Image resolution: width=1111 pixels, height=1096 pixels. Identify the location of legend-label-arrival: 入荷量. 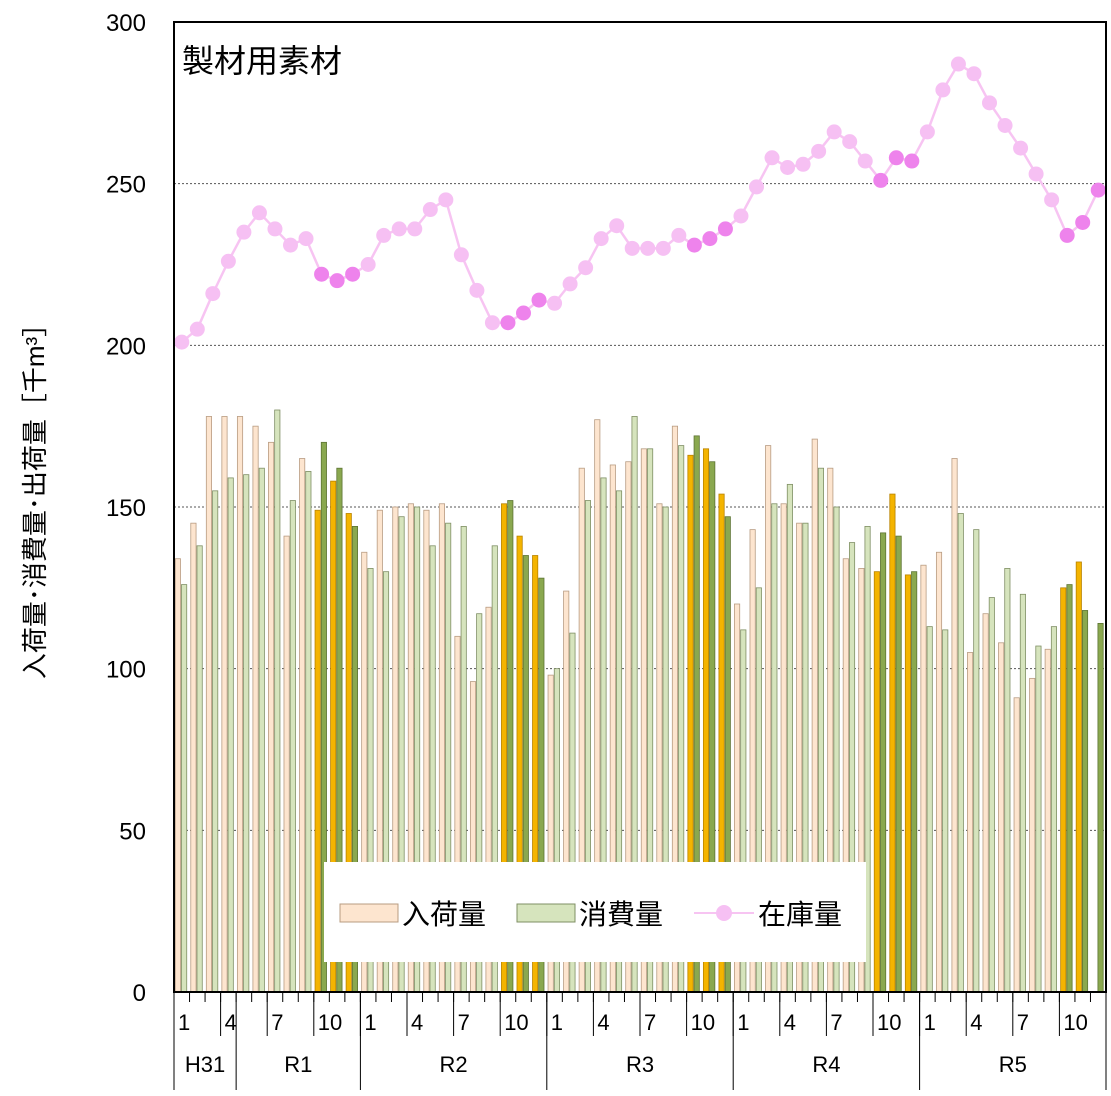
(444, 914).